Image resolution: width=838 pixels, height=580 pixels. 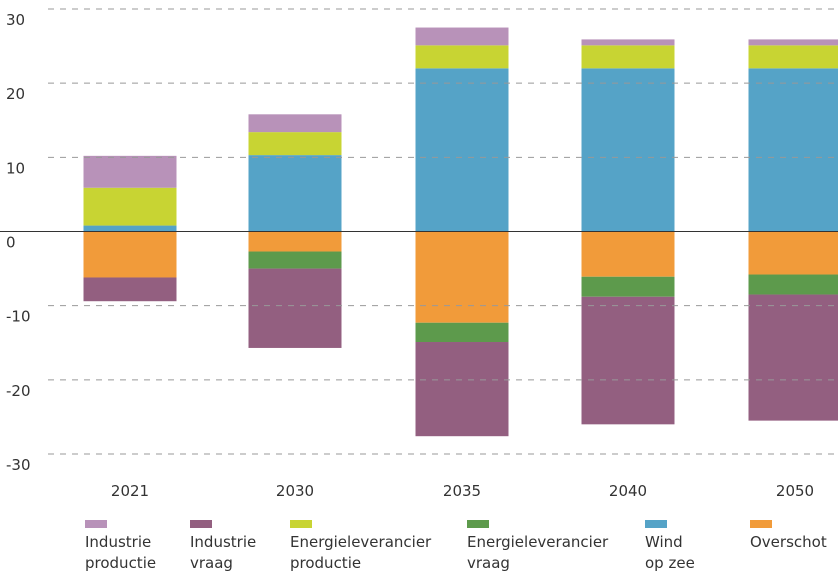 What do you see at coordinates (670, 552) in the screenshot?
I see `legend-label: Wind op zee` at bounding box center [670, 552].